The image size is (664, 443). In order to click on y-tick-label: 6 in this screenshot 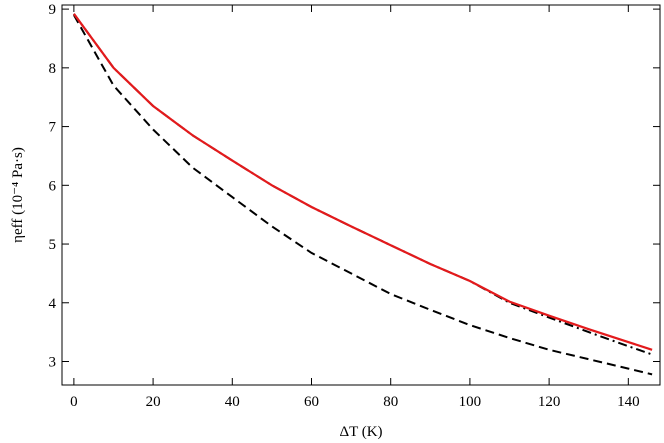, I will do `click(53, 186)`.